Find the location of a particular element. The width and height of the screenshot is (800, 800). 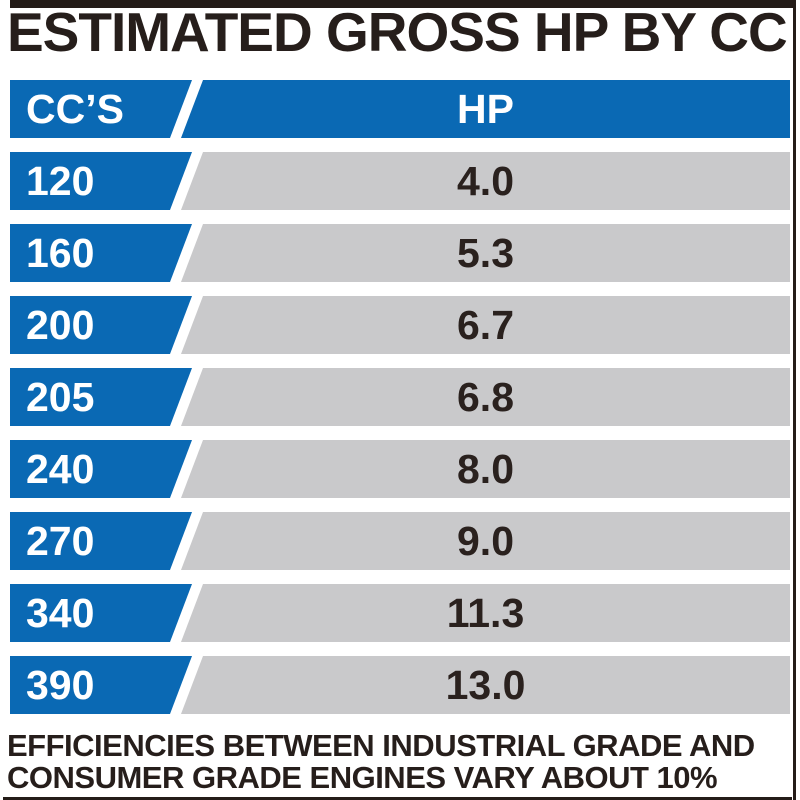

hp-cell: 8.0 is located at coordinates (485, 469).